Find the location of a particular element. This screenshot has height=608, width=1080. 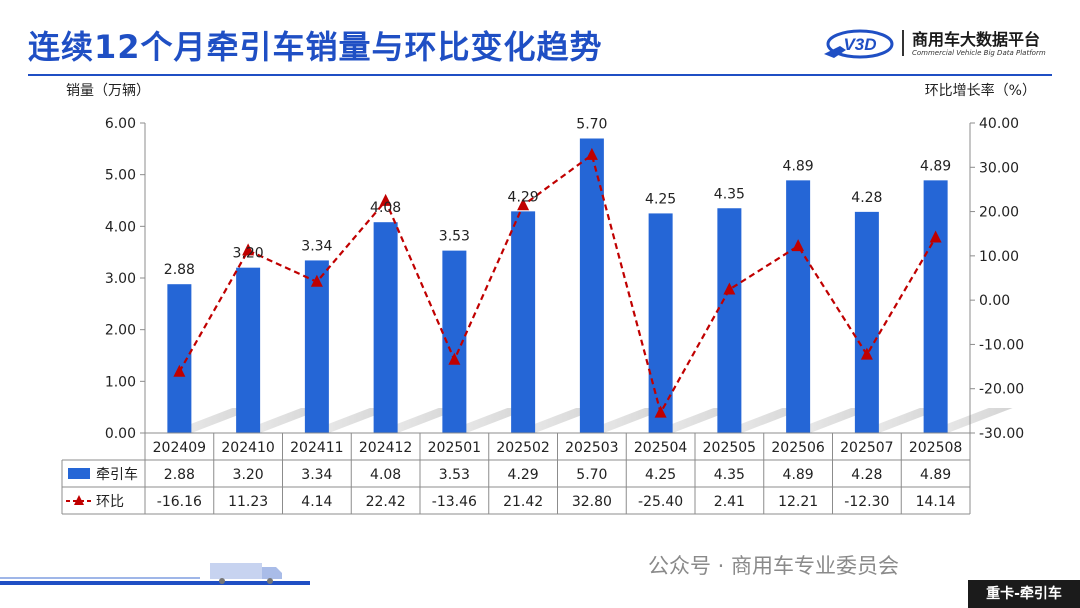

bar-data-label: 5.70 is located at coordinates (591, 125).